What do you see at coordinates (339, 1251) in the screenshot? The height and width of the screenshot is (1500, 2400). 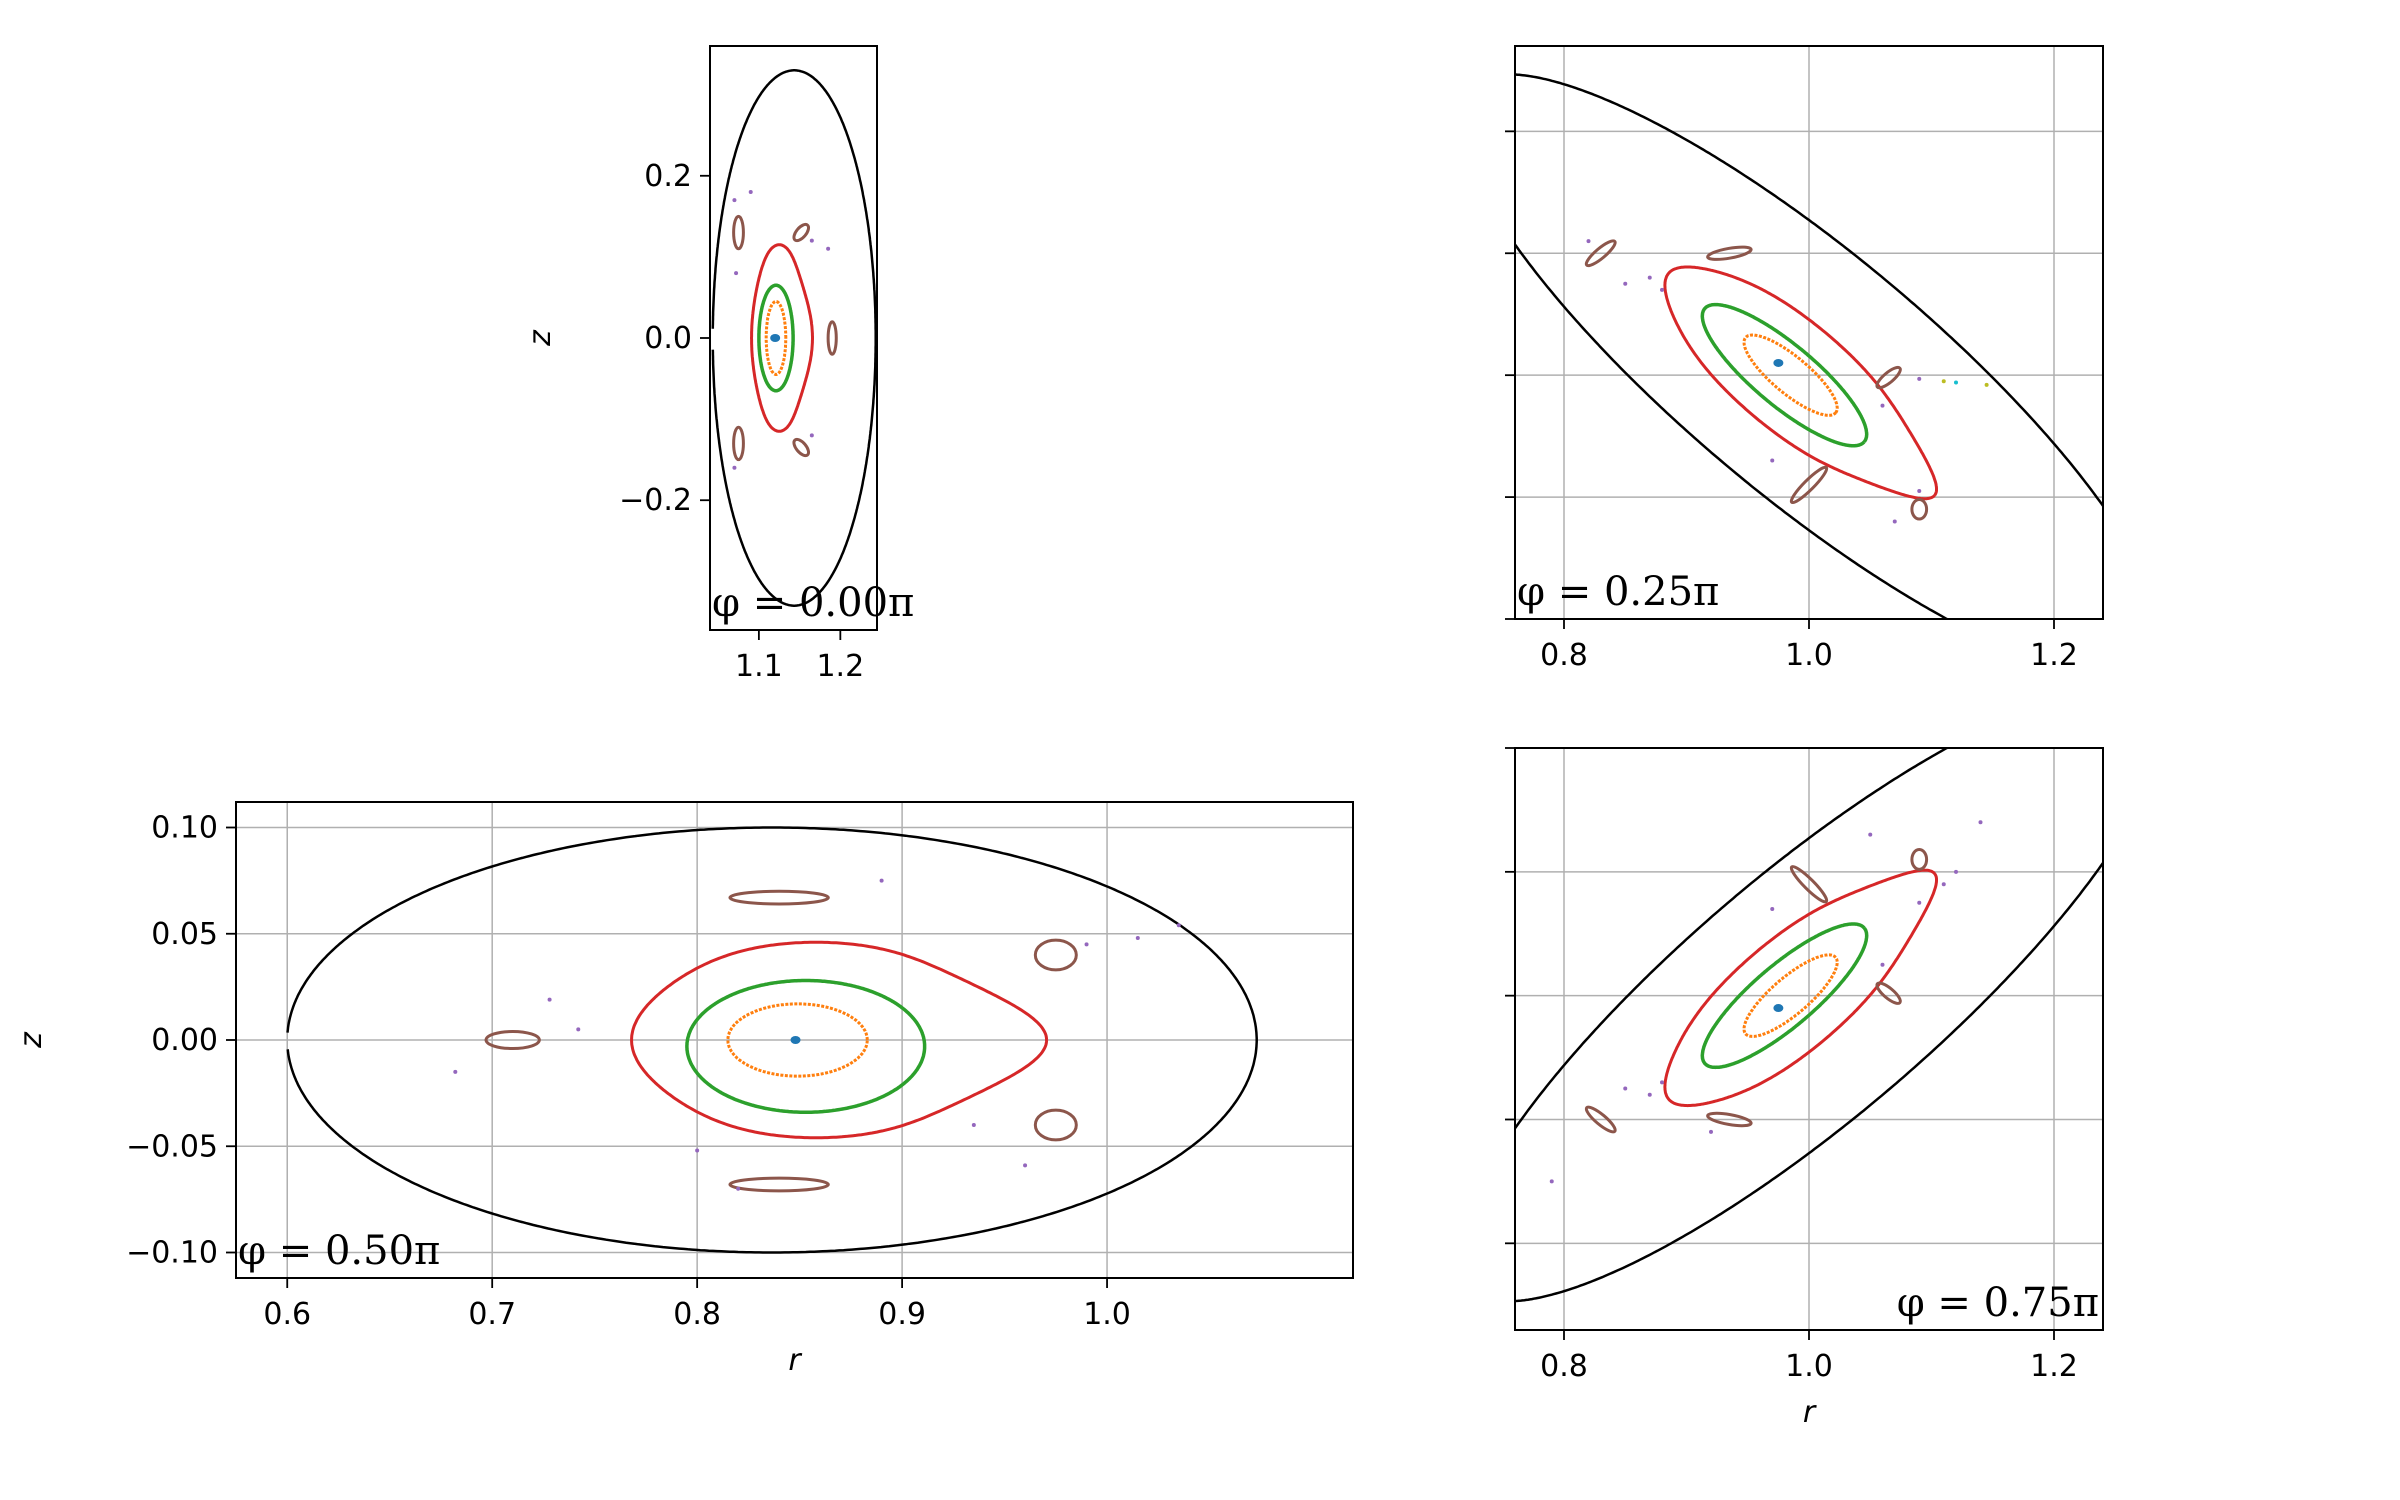 I see `phi-annotation: φ = 0.50π` at bounding box center [339, 1251].